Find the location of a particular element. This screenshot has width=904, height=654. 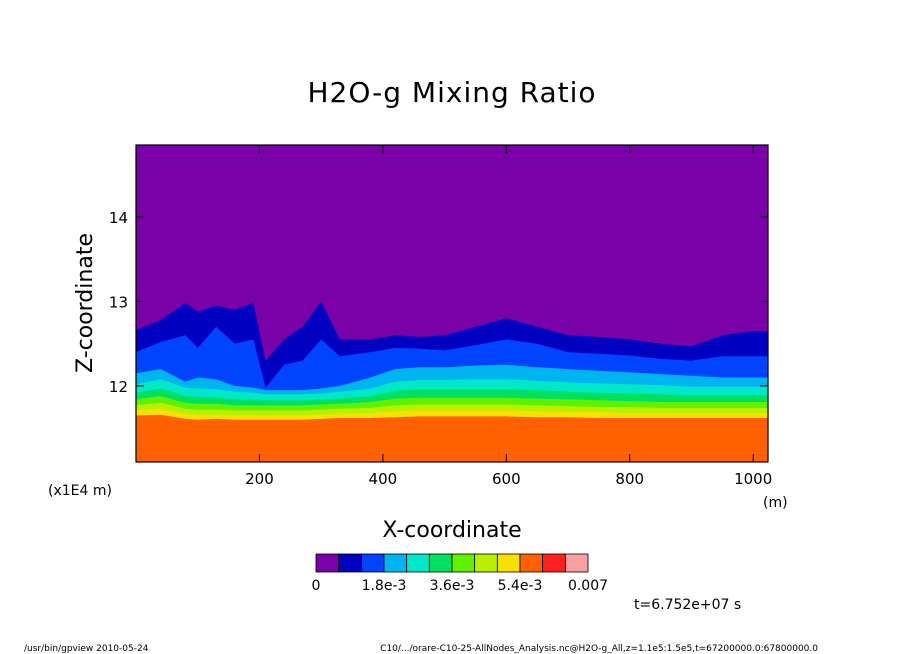

x-tick-label: 400 is located at coordinates (383, 479).